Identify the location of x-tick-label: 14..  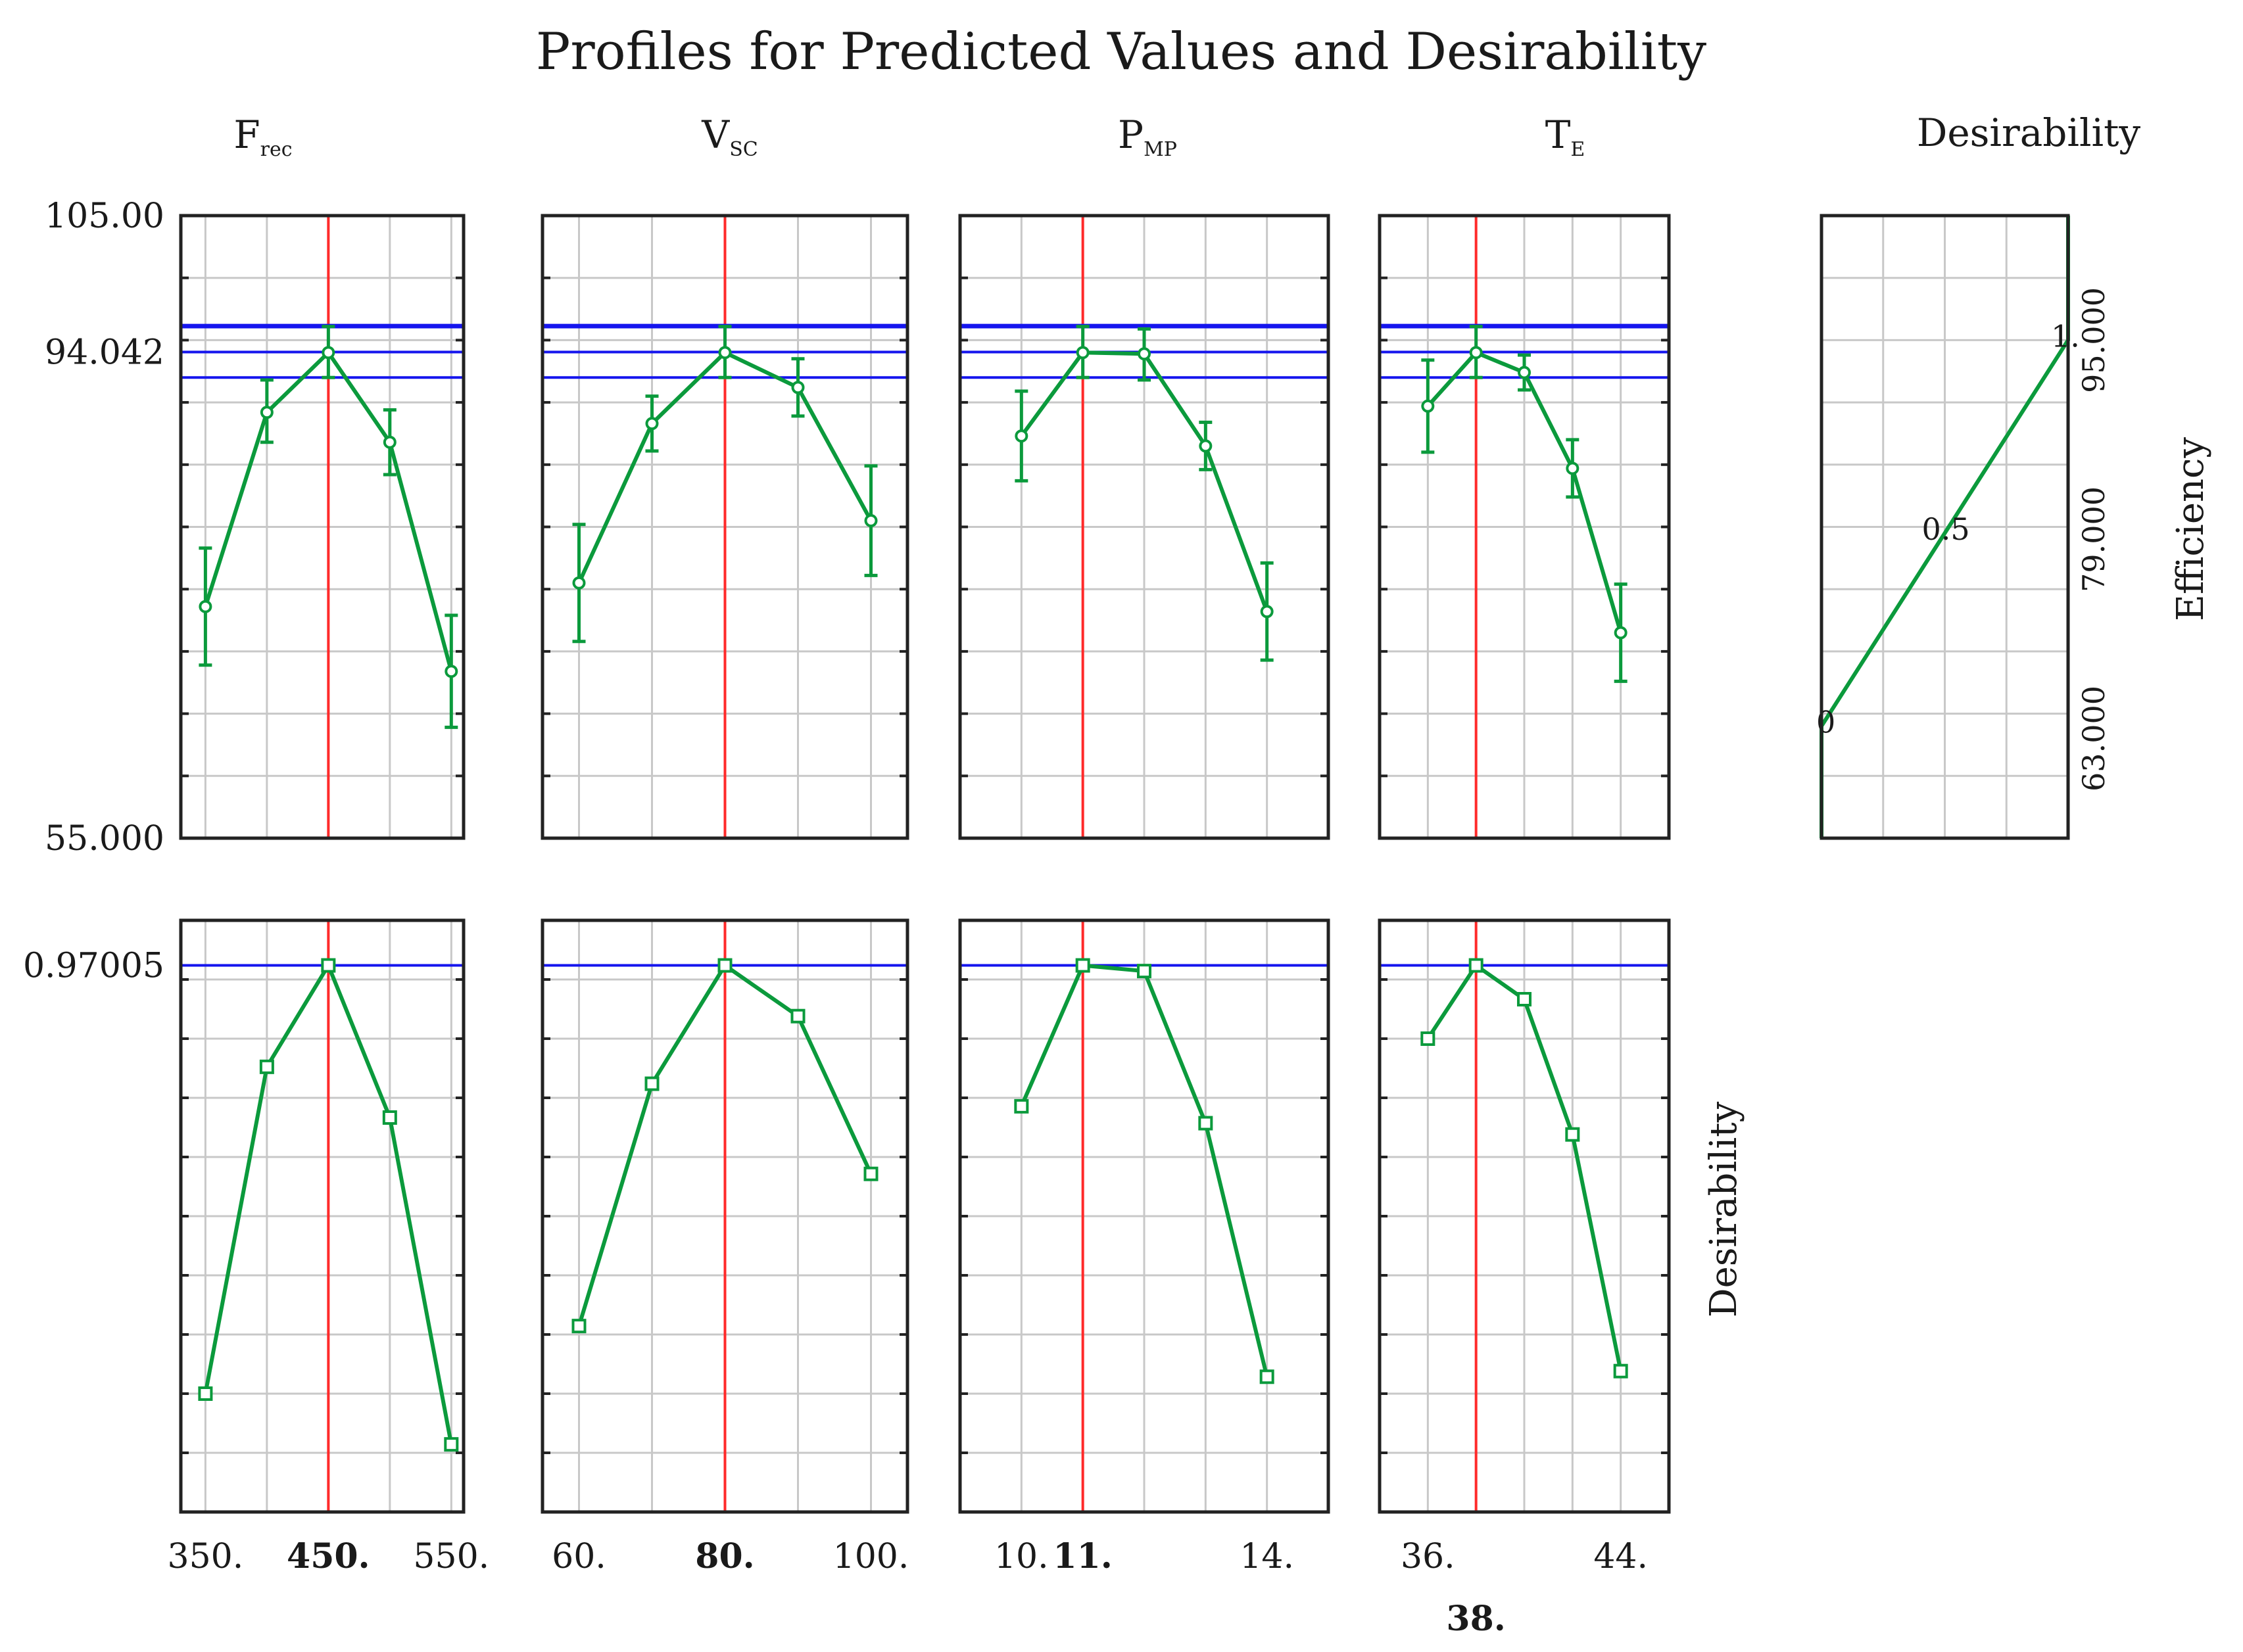
(1267, 1556).